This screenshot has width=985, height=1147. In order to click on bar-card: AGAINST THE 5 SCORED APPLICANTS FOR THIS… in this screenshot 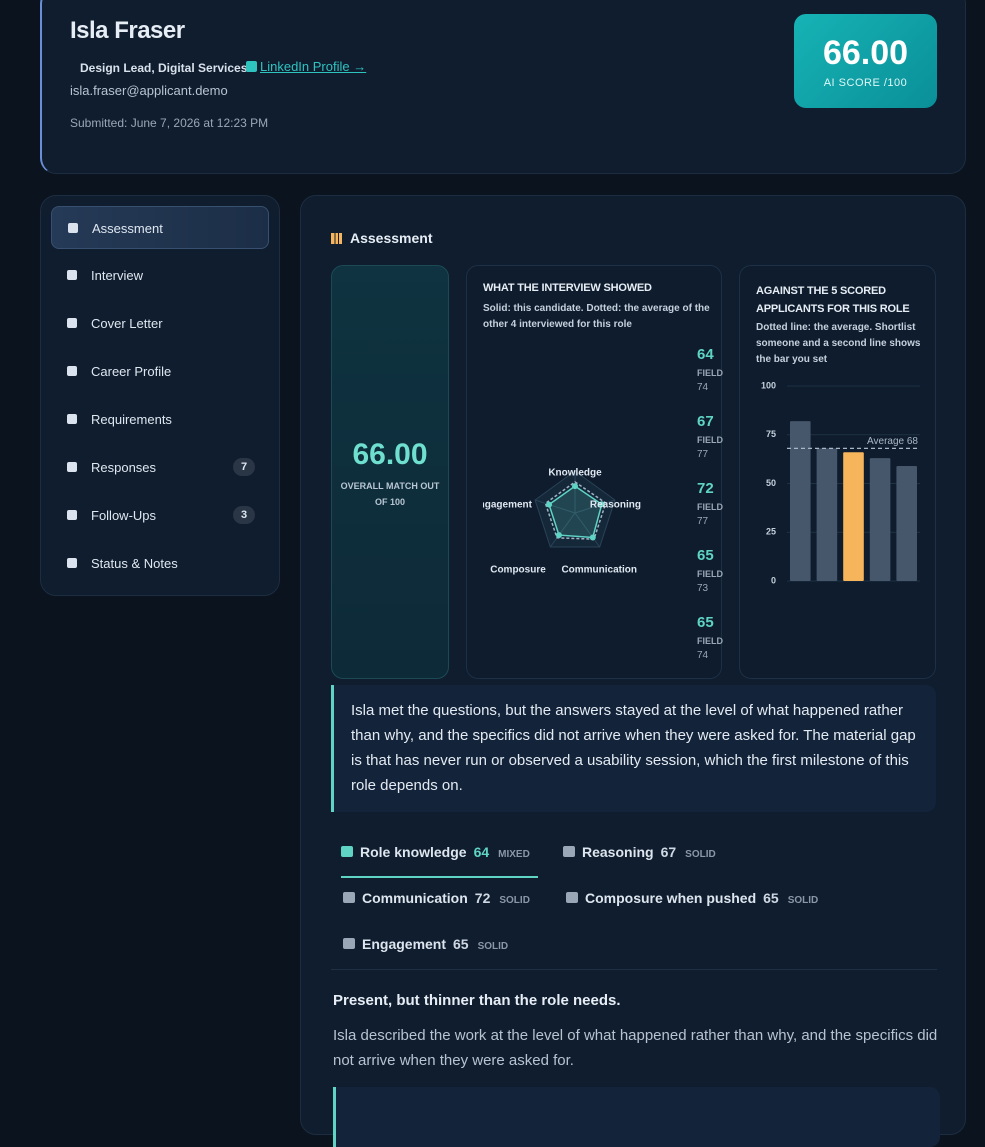, I will do `click(837, 472)`.